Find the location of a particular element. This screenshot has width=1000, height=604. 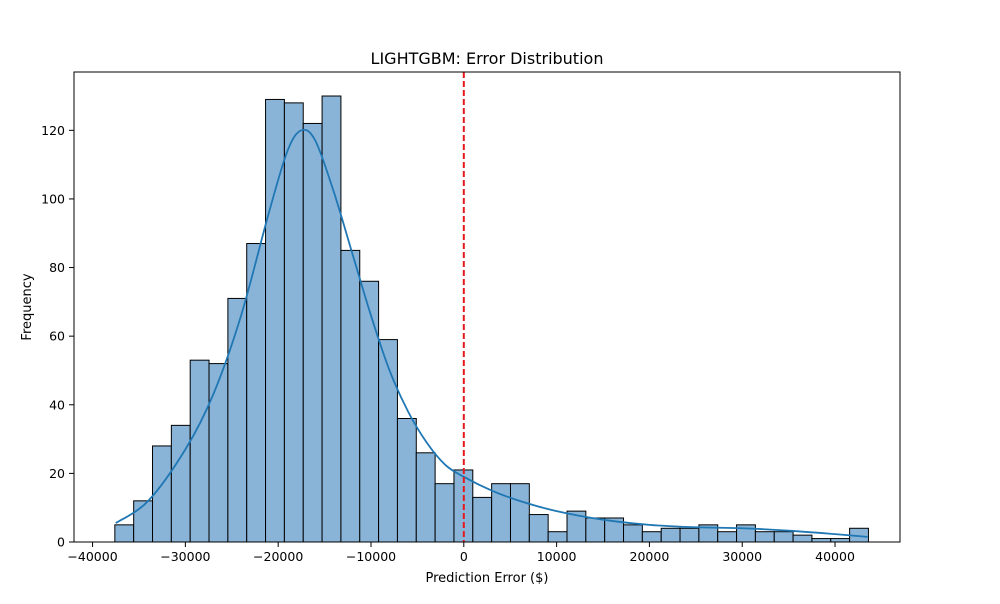

x-tick-label: 10000 is located at coordinates (557, 556).